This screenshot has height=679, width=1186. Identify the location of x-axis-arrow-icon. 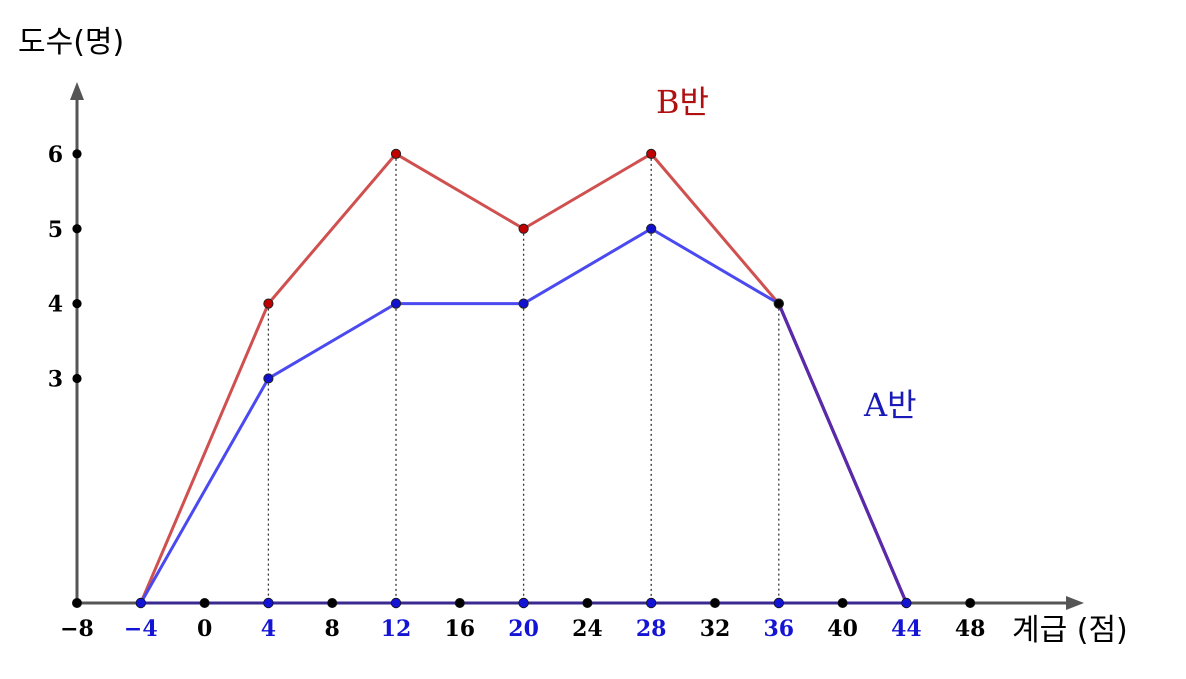
(1075, 603).